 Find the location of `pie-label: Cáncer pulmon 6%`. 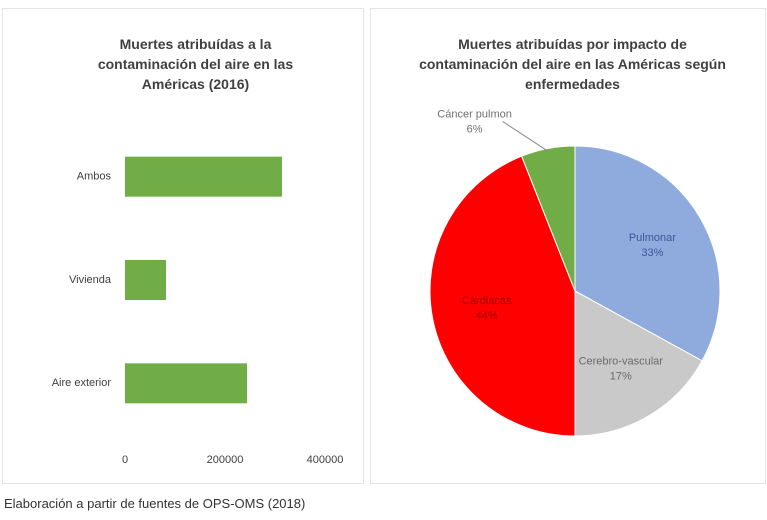

pie-label: Cáncer pulmon 6% is located at coordinates (474, 121).